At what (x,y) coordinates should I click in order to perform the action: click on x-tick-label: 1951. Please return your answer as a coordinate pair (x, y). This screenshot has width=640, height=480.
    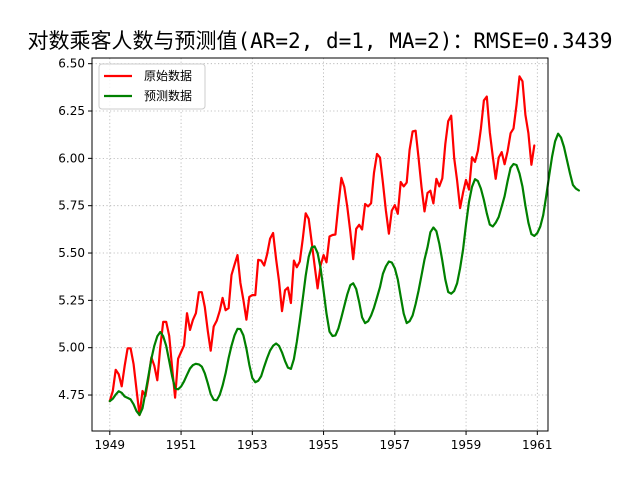
    Looking at the image, I should click on (181, 445).